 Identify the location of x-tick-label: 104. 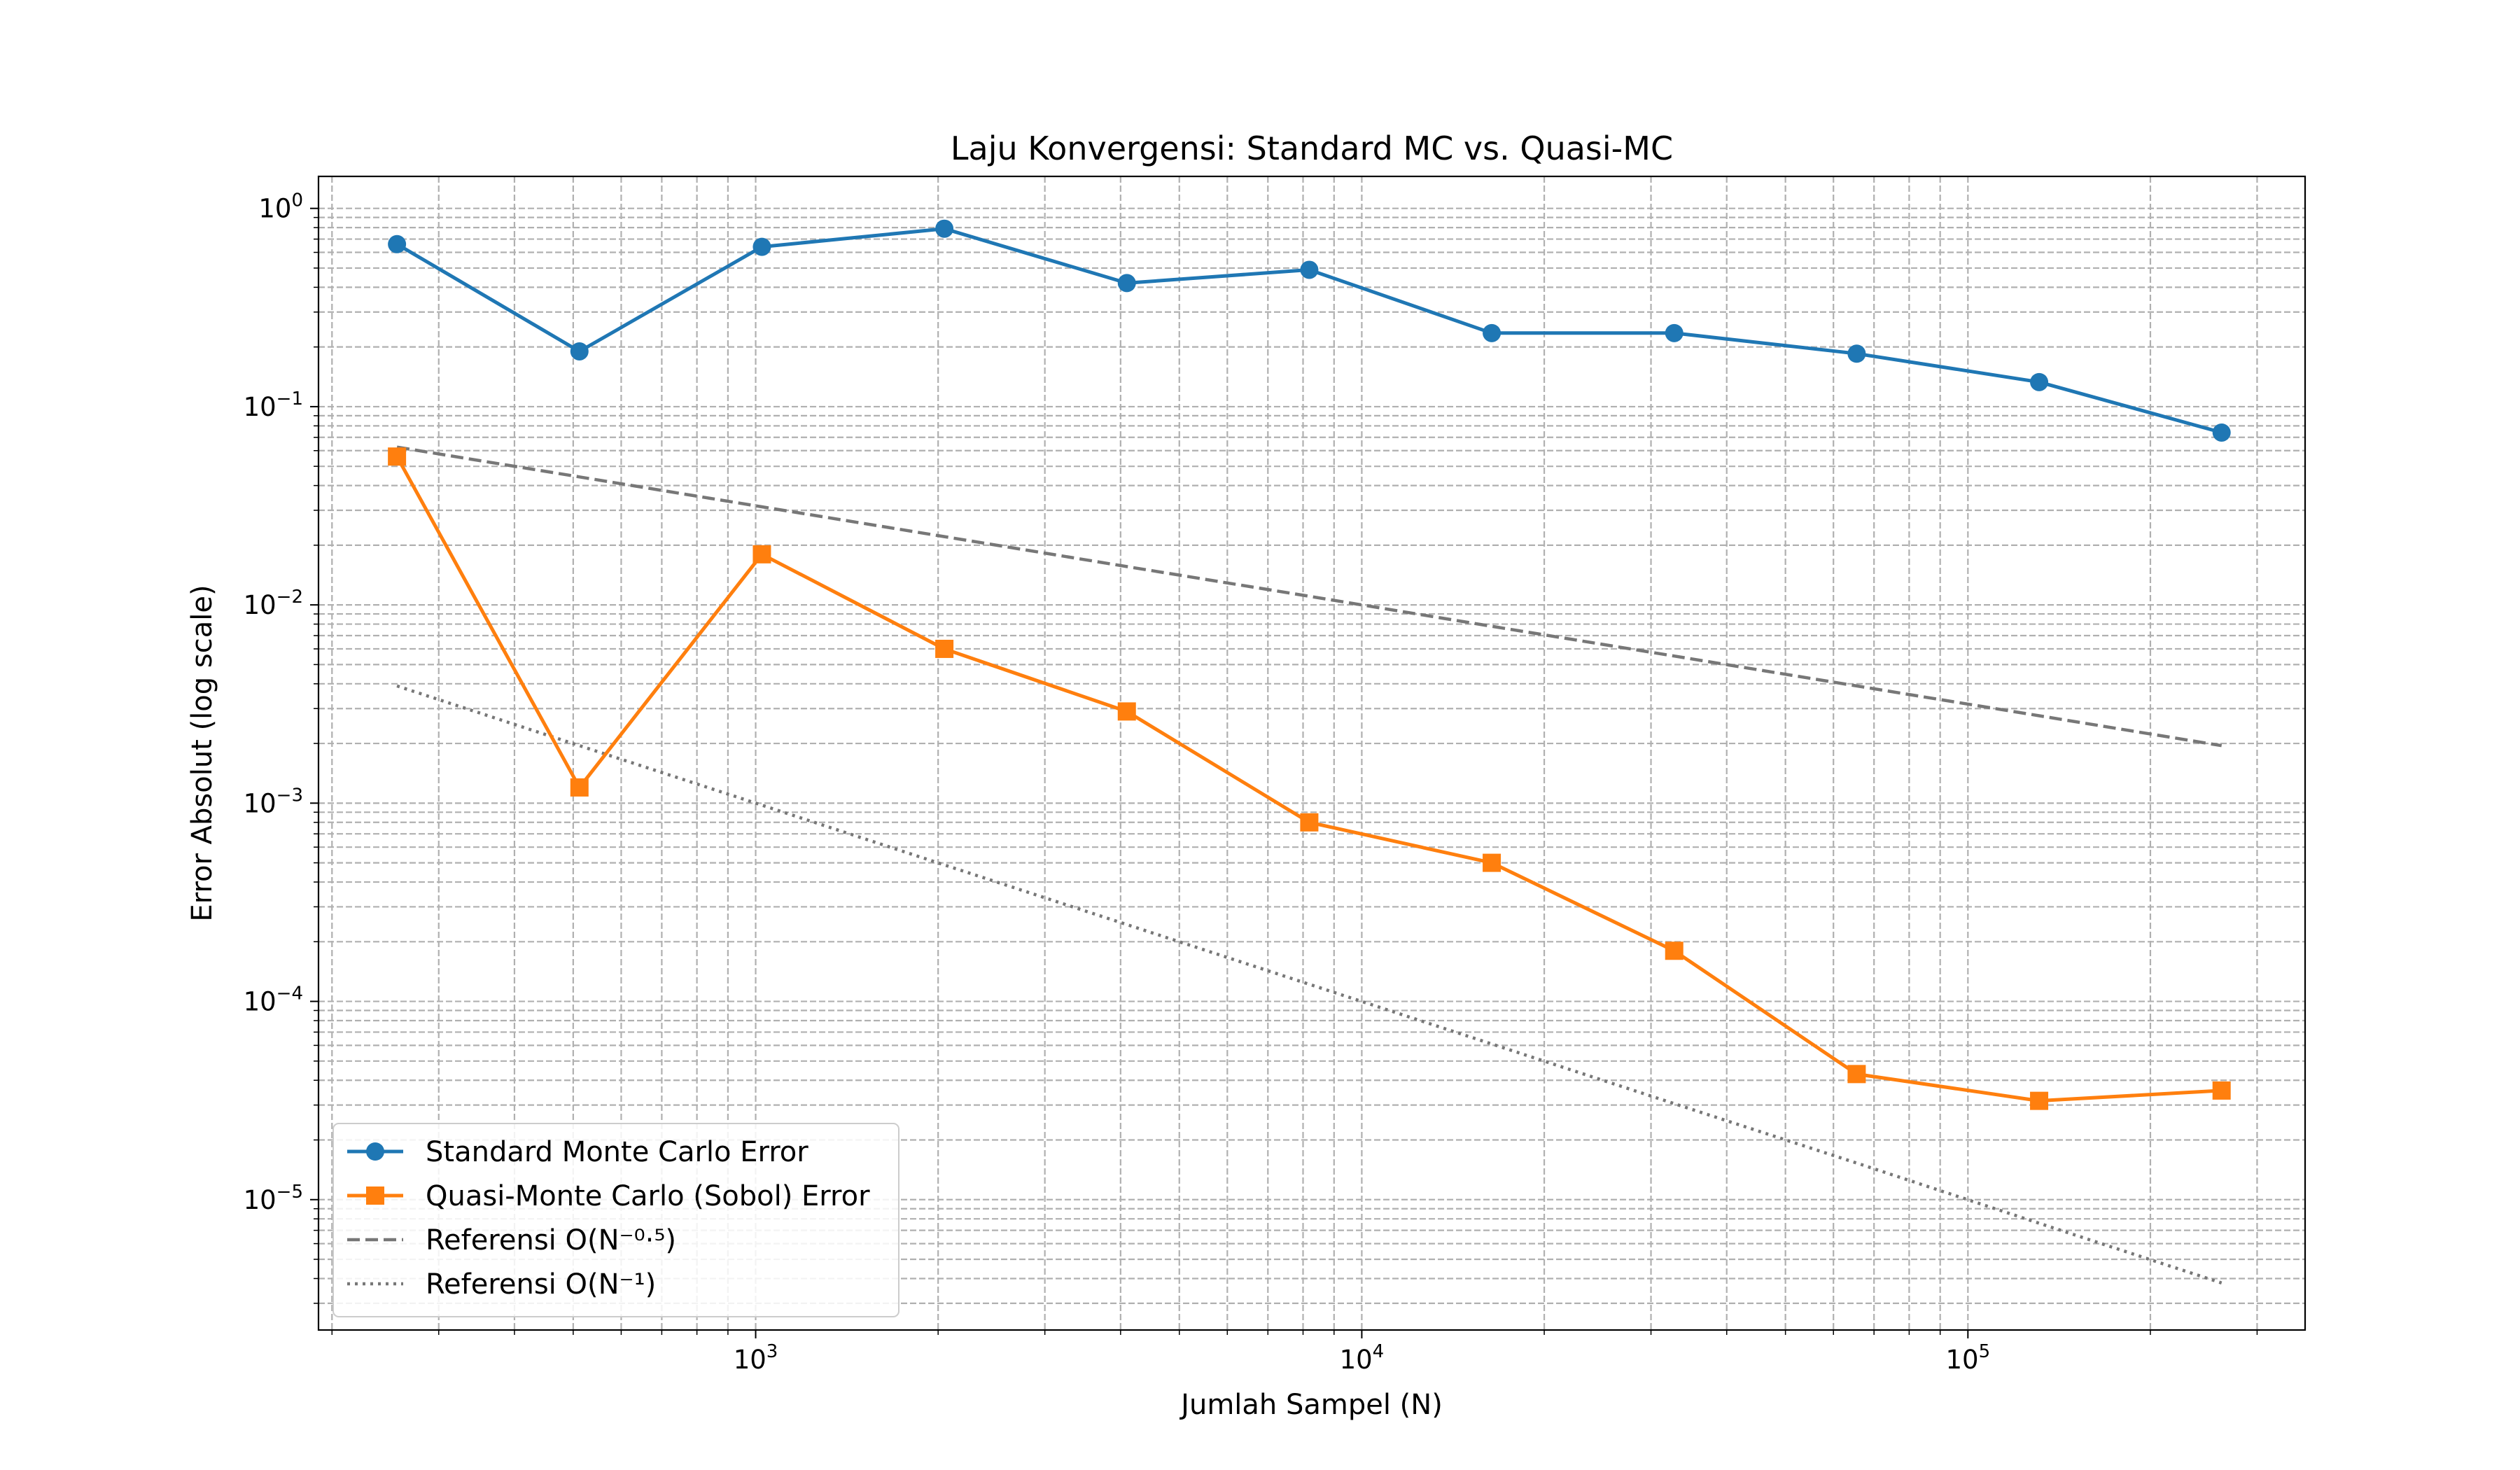
(1362, 1358).